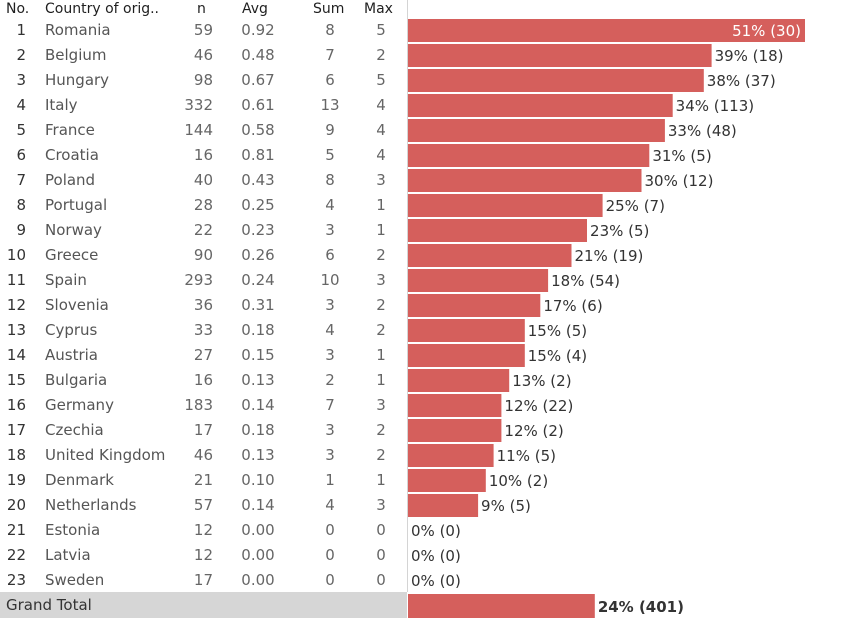  I want to click on sum-value: 6, so click(330, 255).